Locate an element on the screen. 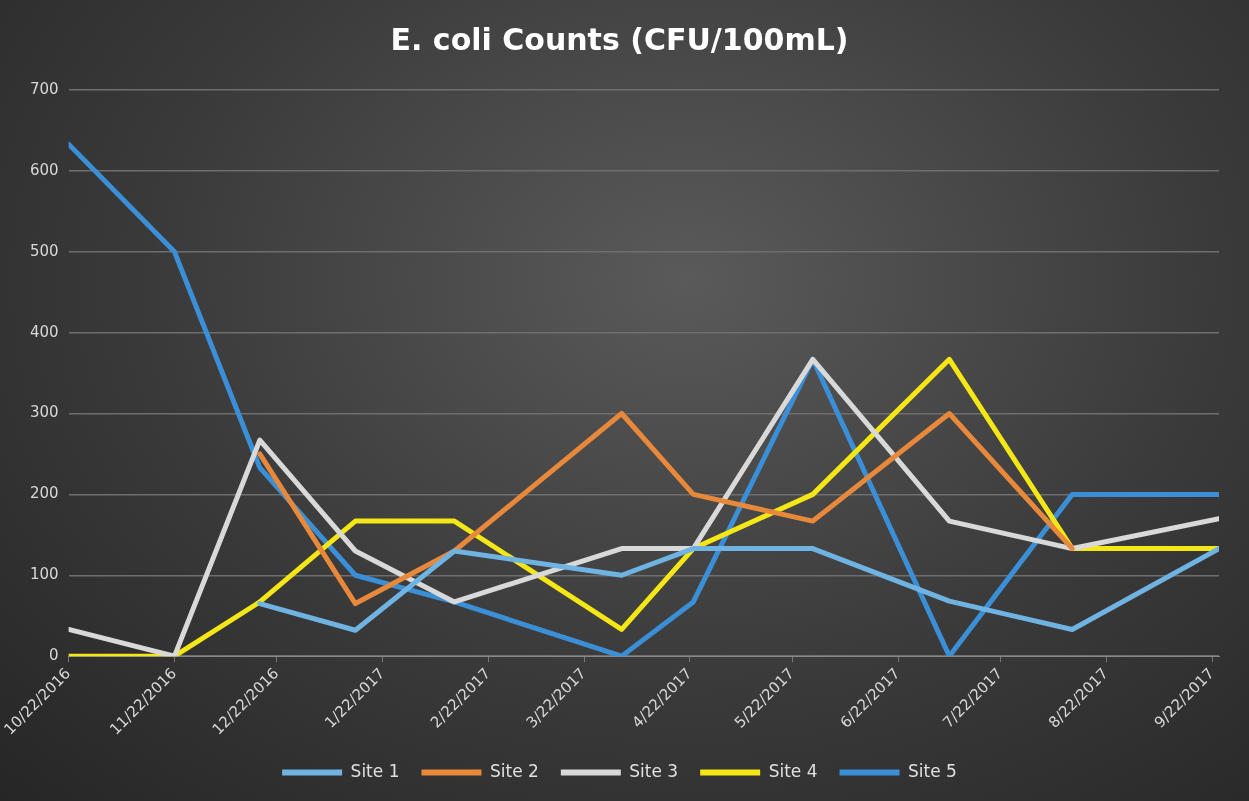  legend-label: Site 4 is located at coordinates (793, 770).